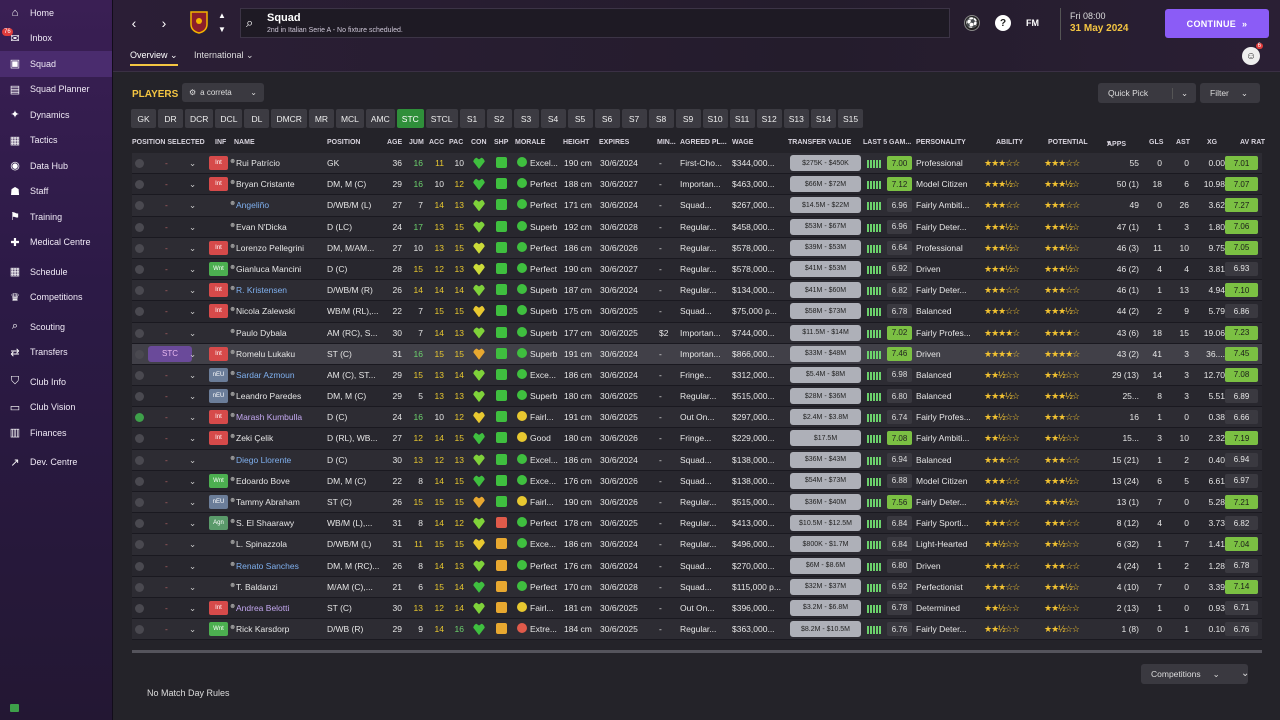 The image size is (1280, 720). What do you see at coordinates (222, 29) in the screenshot?
I see `chevron-down-icon: ▼` at bounding box center [222, 29].